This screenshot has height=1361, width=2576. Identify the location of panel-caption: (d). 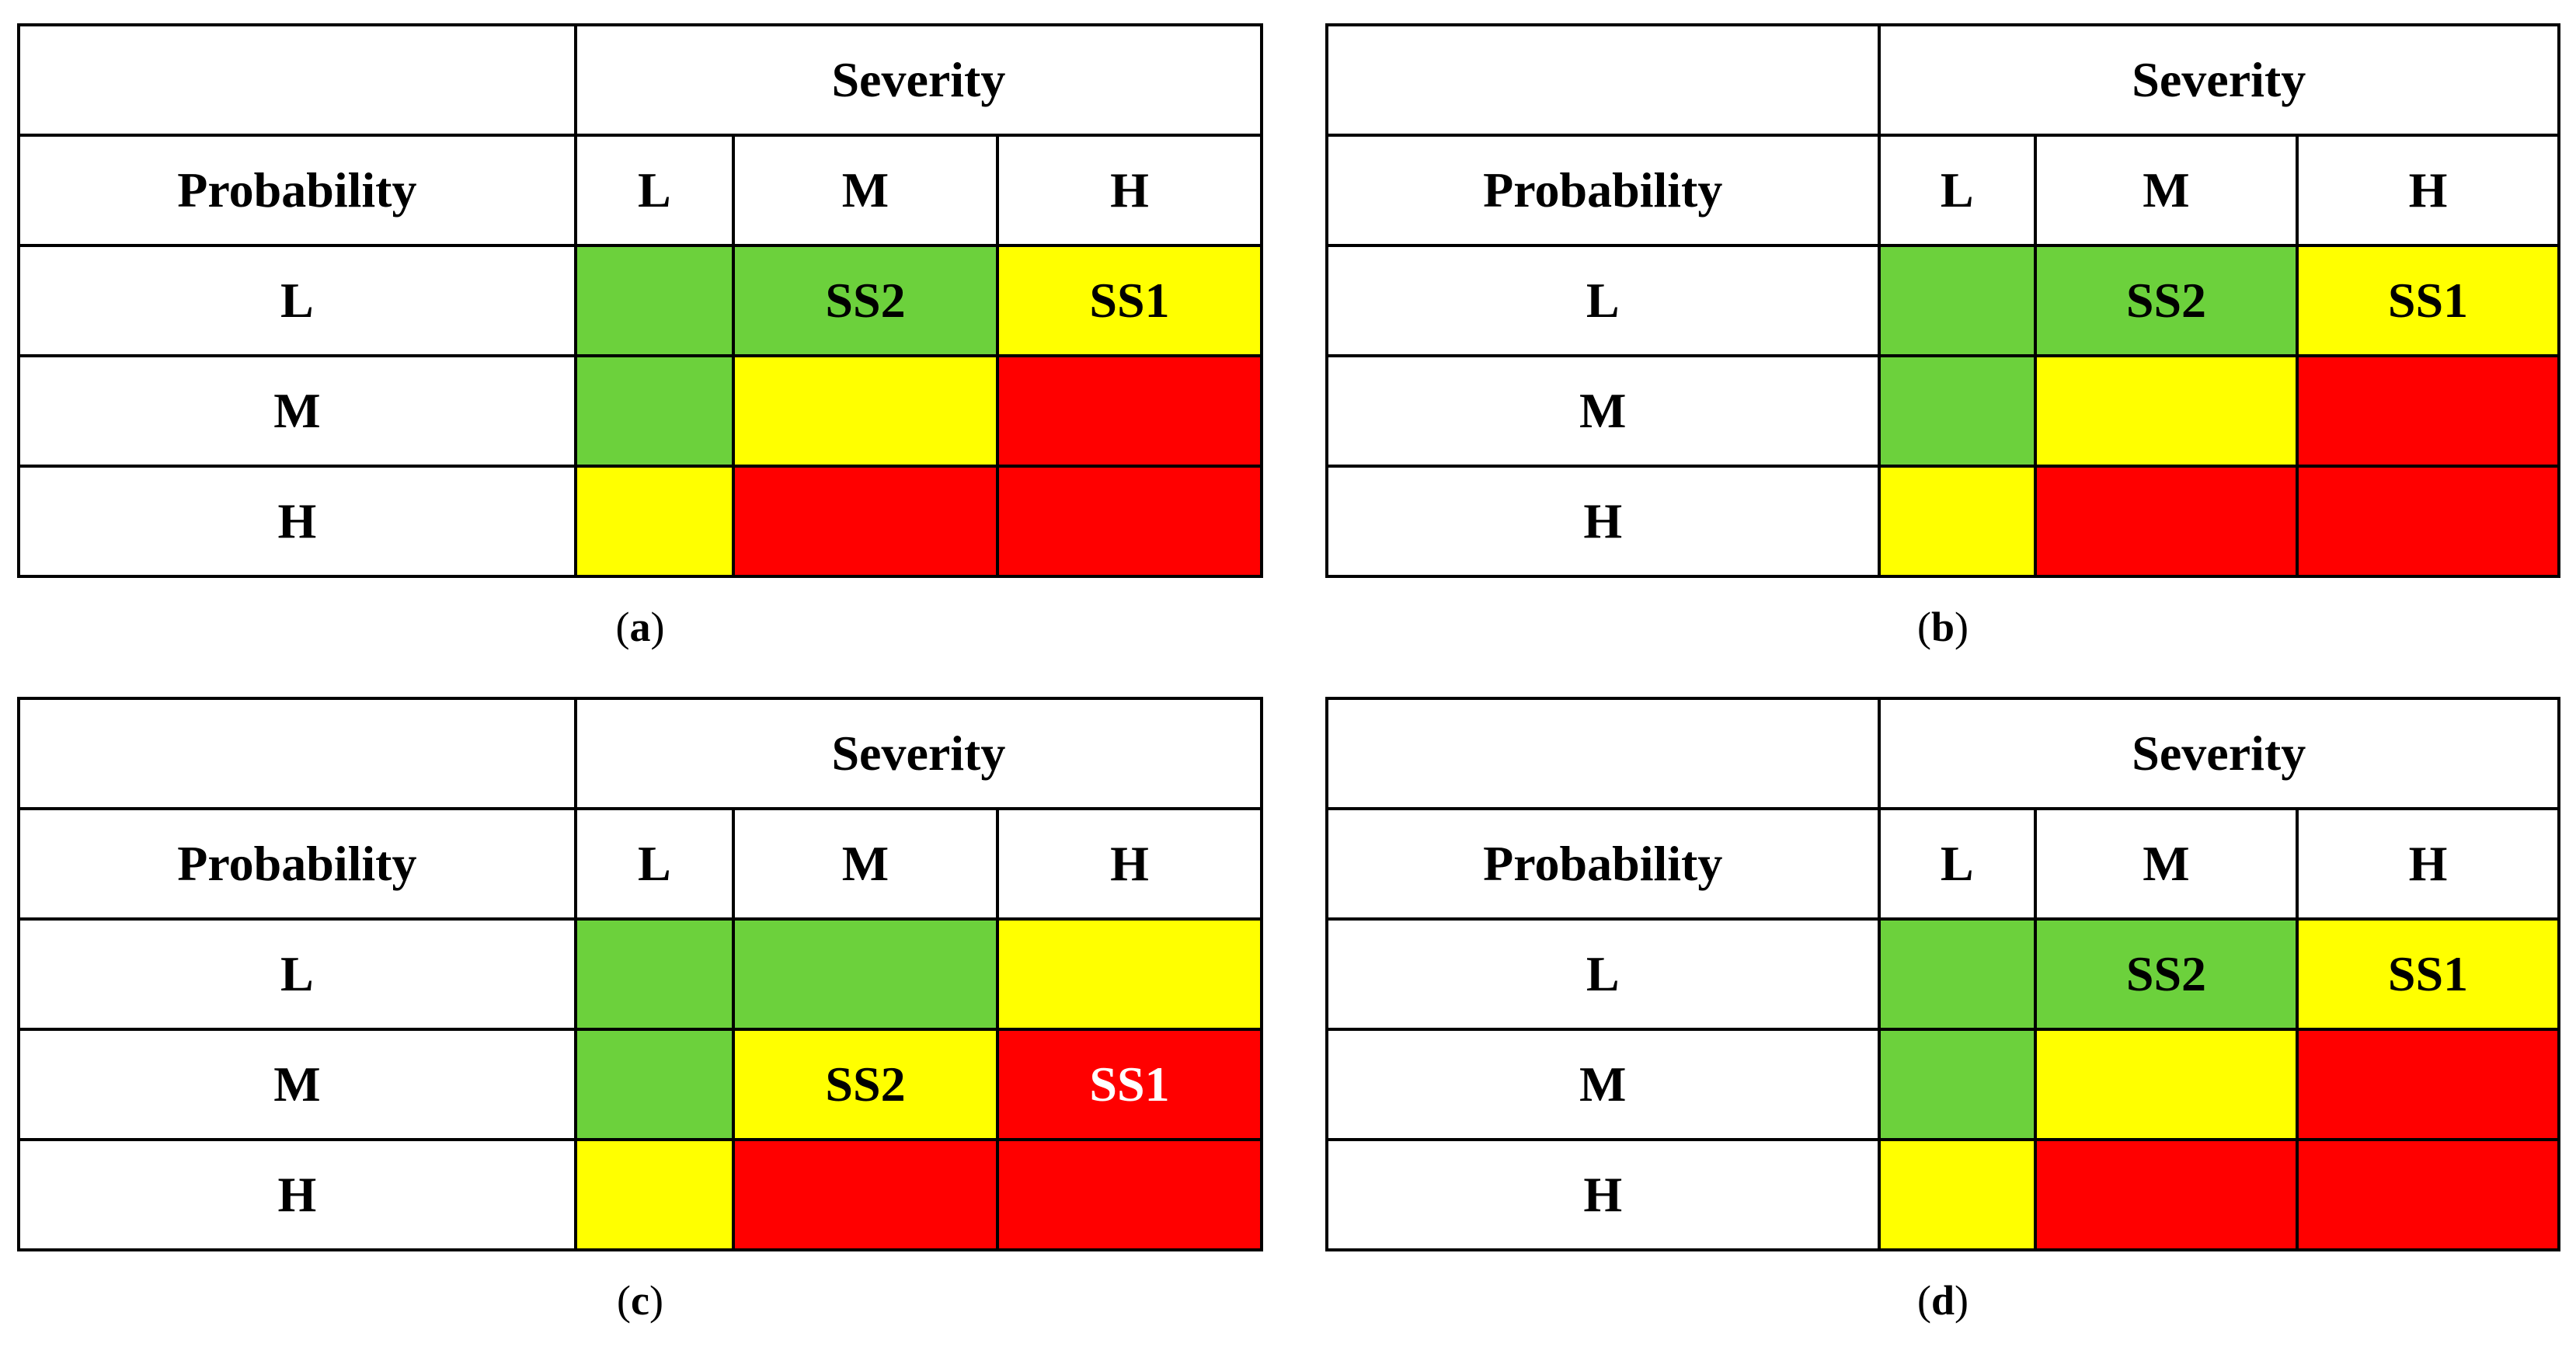
(1942, 1300).